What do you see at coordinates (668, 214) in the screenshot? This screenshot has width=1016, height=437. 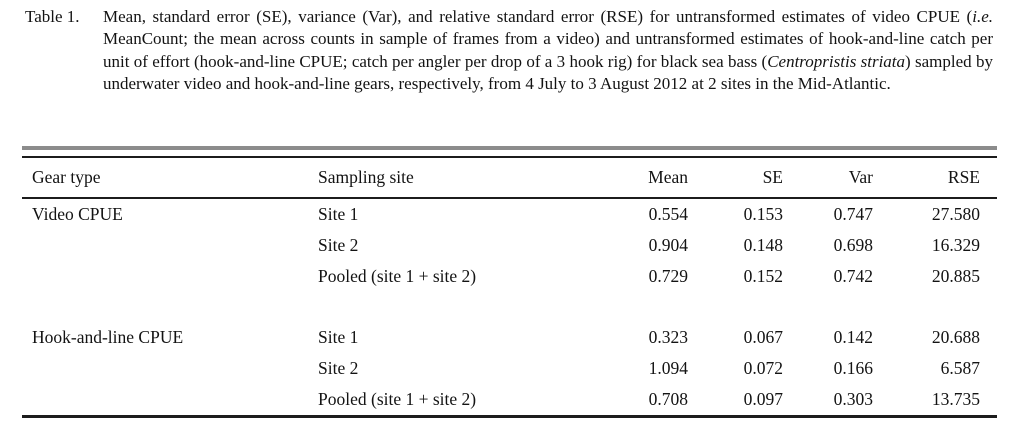 I see `cell-mean: 0.554` at bounding box center [668, 214].